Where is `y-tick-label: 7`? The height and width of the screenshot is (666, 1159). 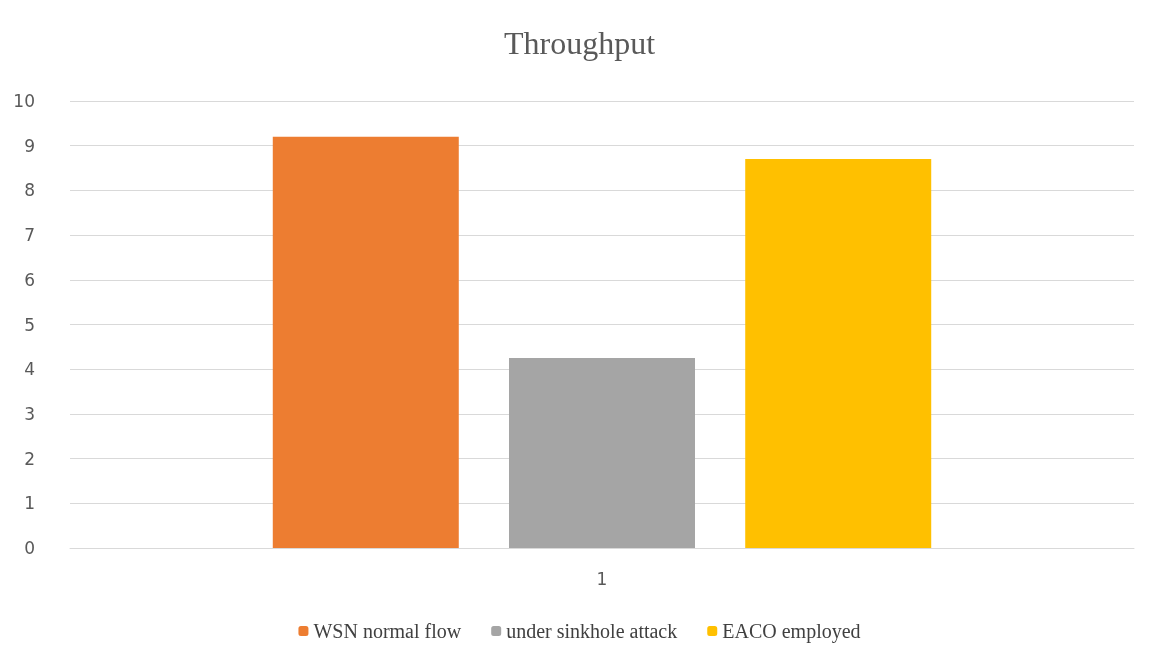 y-tick-label: 7 is located at coordinates (29, 235).